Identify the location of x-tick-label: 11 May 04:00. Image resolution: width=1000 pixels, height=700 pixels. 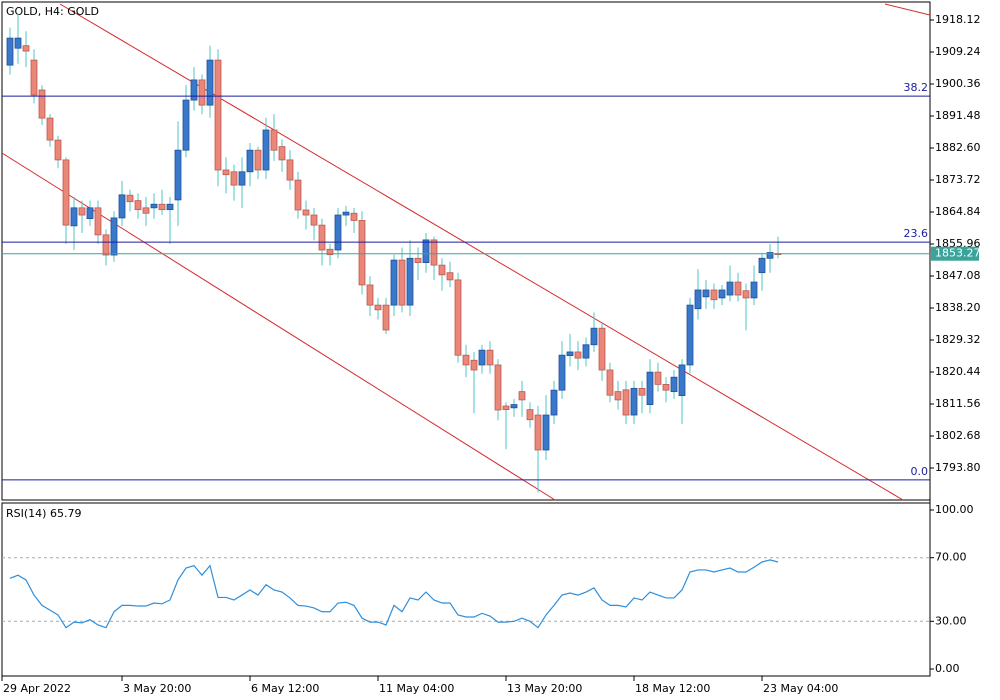
(416, 688).